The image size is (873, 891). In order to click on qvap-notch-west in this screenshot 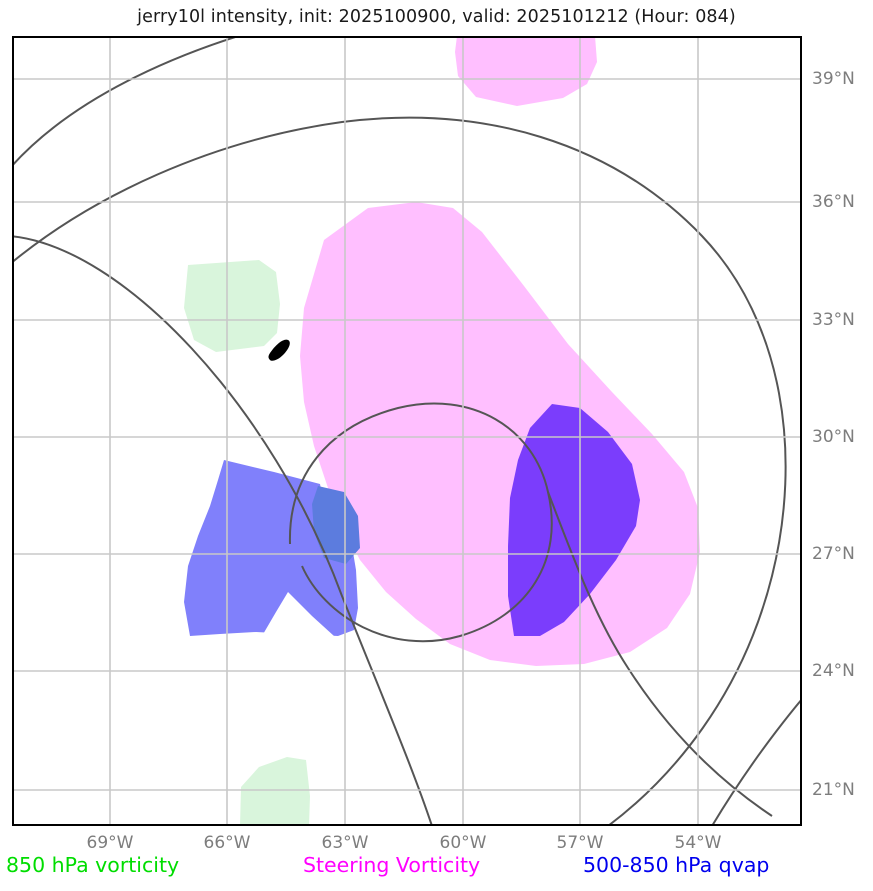, I will do `click(298, 614)`.